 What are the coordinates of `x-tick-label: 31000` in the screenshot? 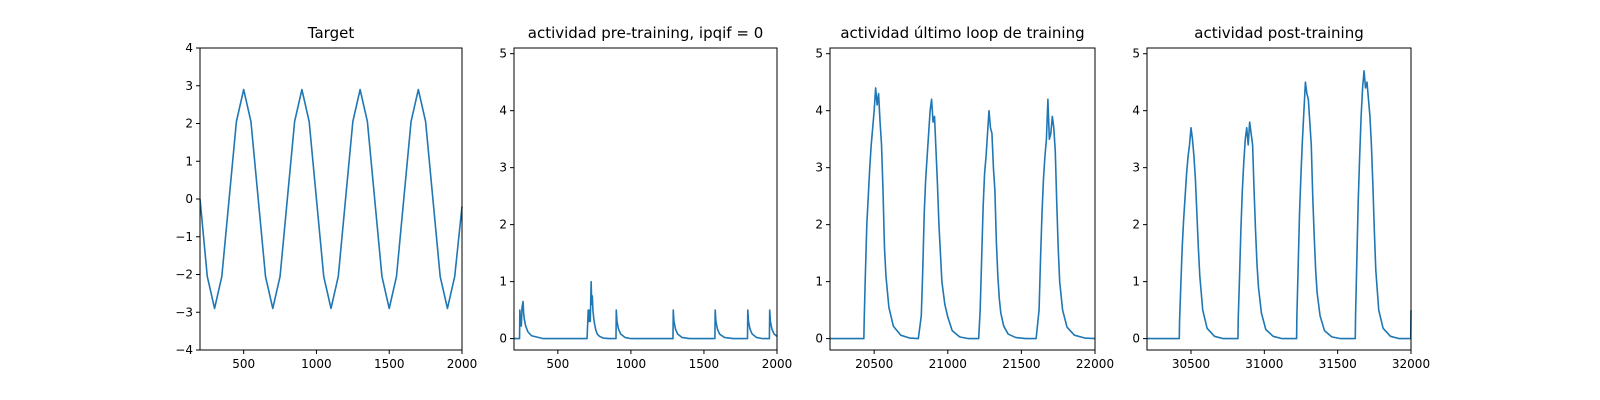 It's located at (1264, 364).